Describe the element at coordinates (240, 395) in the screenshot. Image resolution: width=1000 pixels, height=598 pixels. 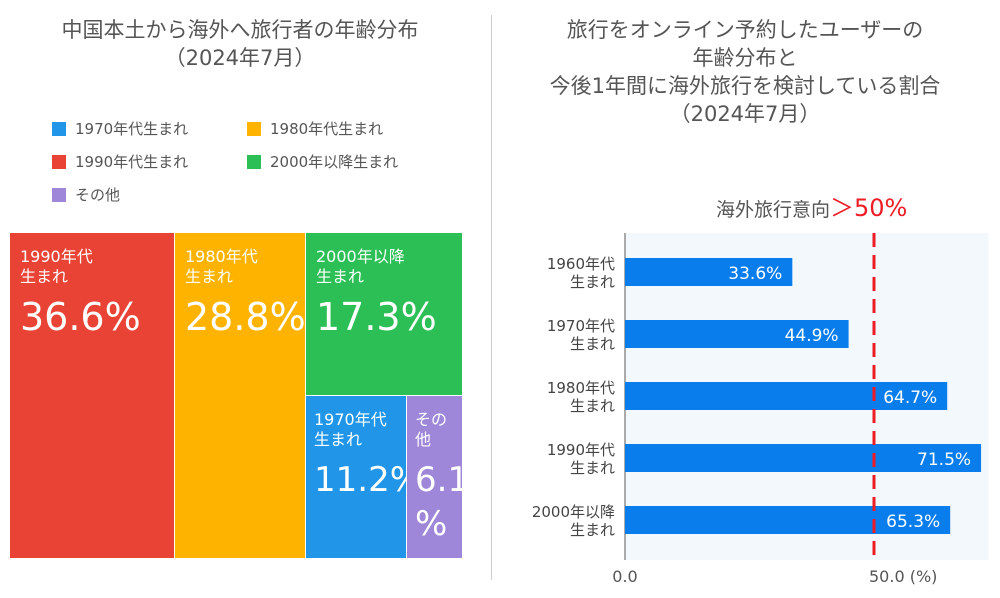
I see `treemap-tile: 1980年代 生まれ 28.8%` at that location.